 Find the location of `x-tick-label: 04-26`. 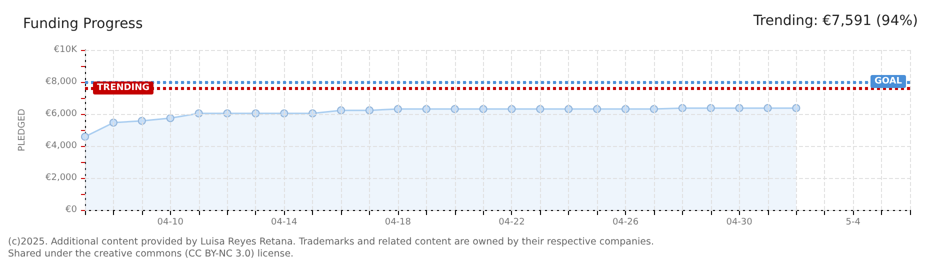

x-tick-label: 04-26 is located at coordinates (625, 223).